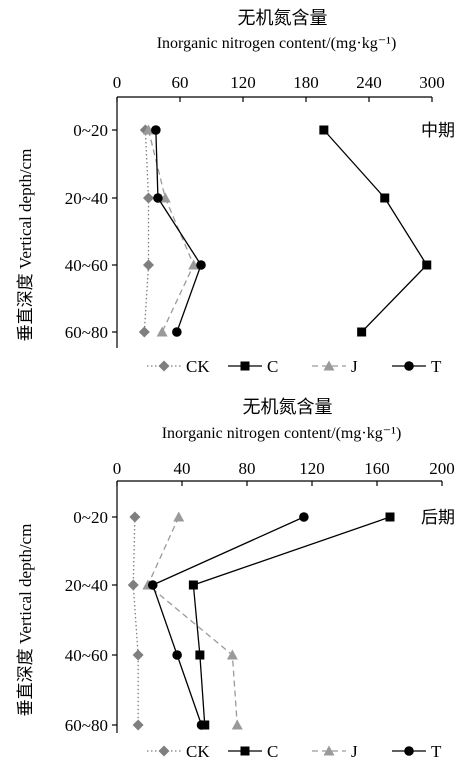  What do you see at coordinates (247, 468) in the screenshot?
I see `late-period-x-tick-label: 80` at bounding box center [247, 468].